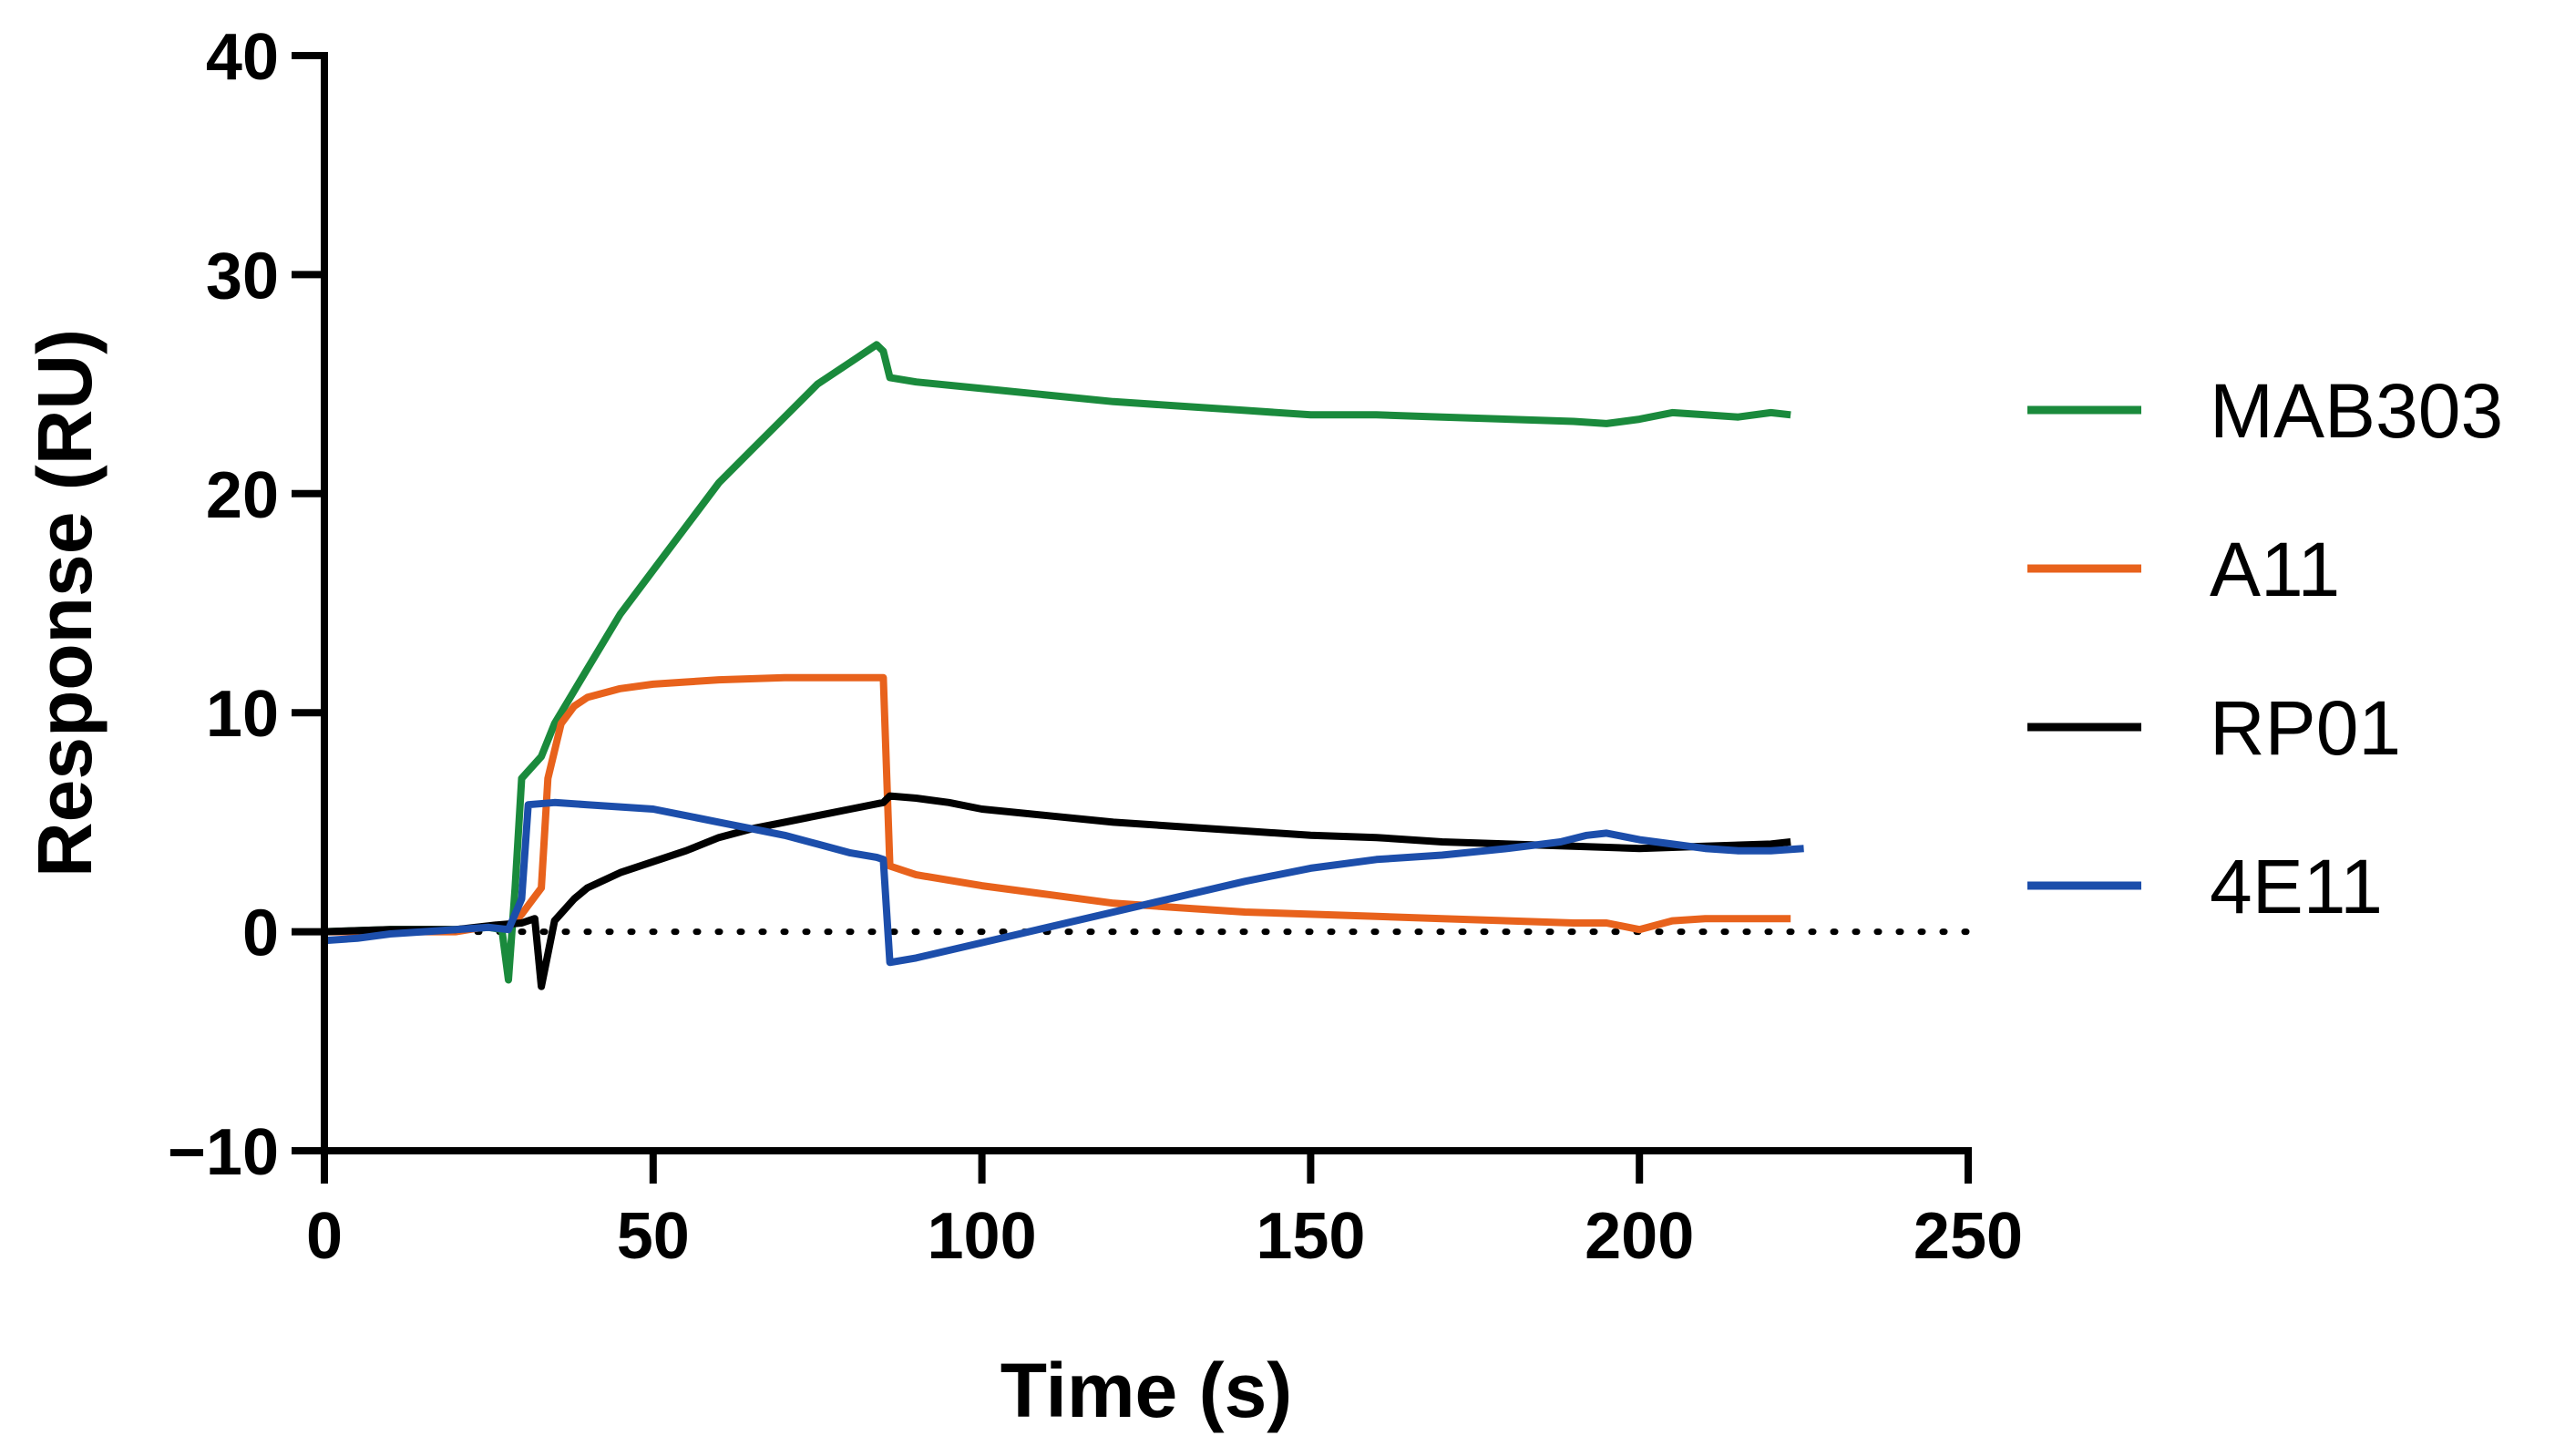 The width and height of the screenshot is (2565, 1456). Describe the element at coordinates (2296, 886) in the screenshot. I see `legend-label-4e11: 4E11` at that location.